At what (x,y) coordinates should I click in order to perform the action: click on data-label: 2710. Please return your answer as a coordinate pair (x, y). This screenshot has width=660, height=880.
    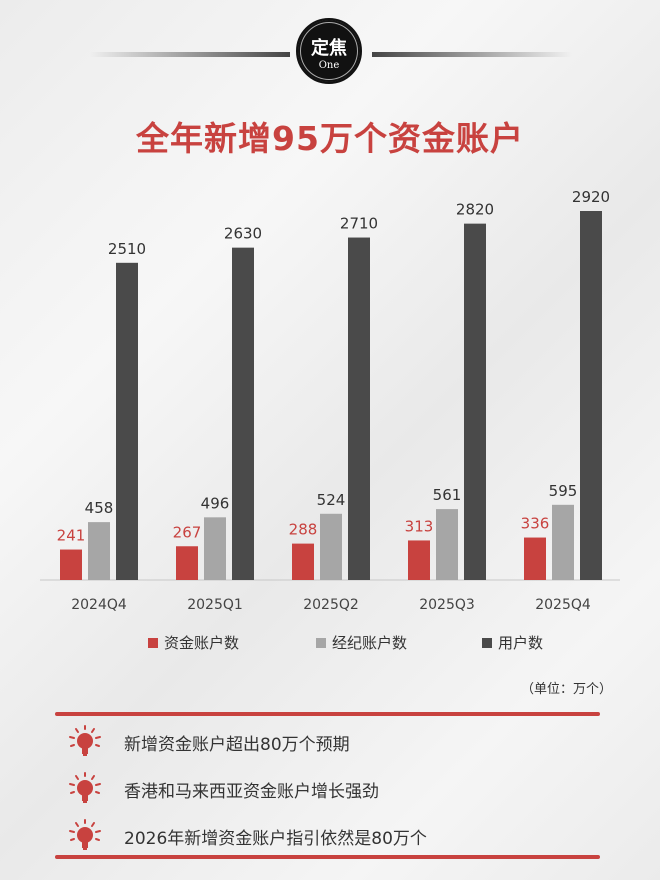
    Looking at the image, I should click on (359, 224).